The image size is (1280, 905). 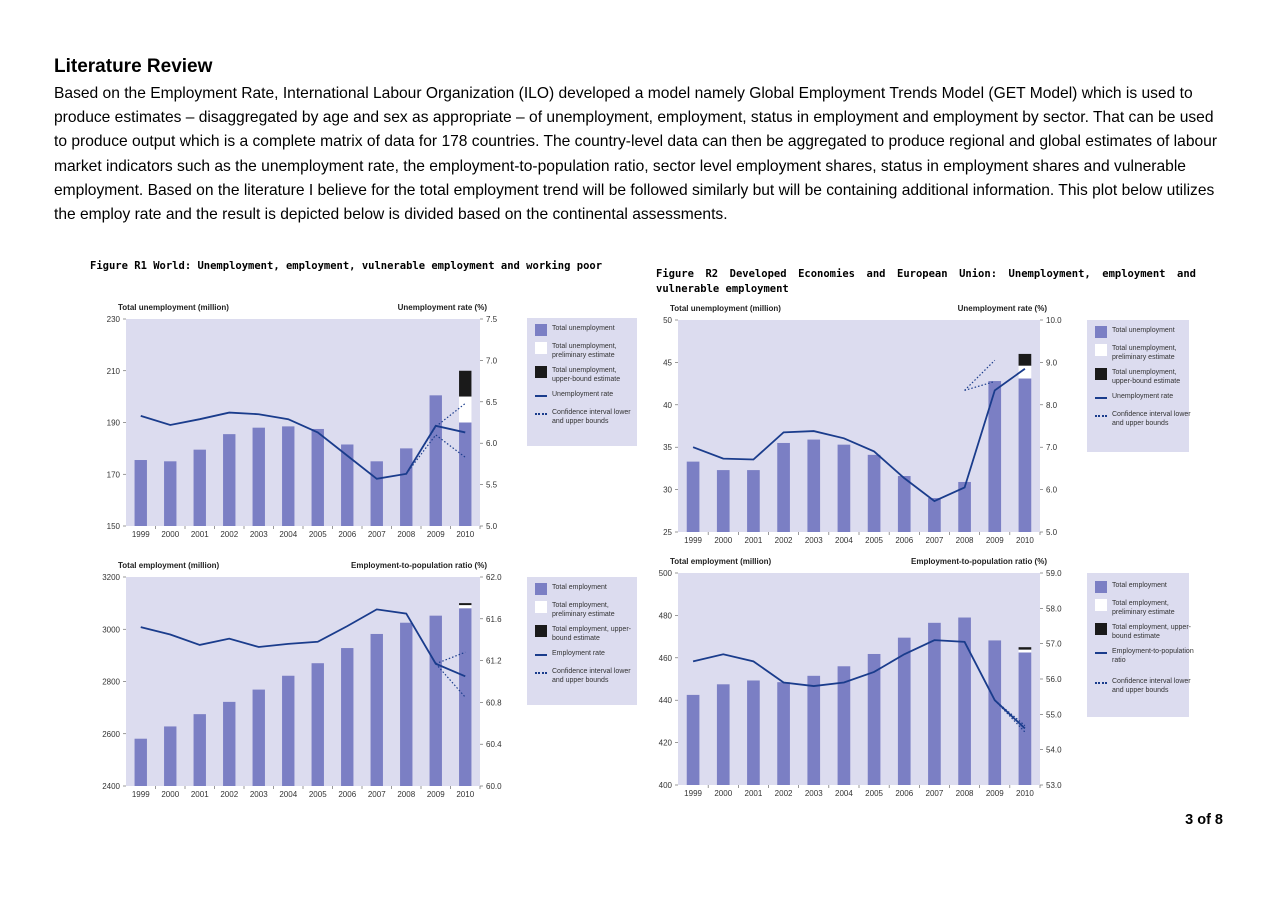 I want to click on left-tick-label: 170, so click(x=114, y=474).